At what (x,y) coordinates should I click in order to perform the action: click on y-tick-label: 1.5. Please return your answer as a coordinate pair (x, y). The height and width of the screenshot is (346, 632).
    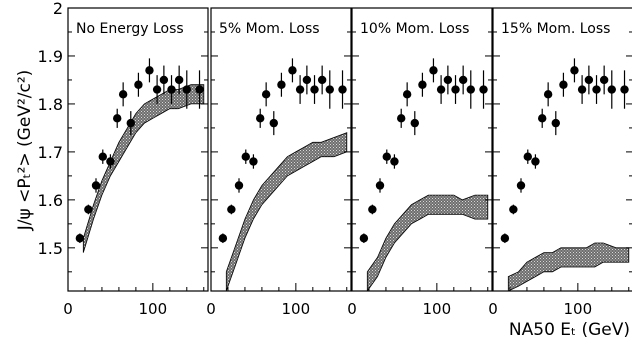
    Looking at the image, I should click on (50, 248).